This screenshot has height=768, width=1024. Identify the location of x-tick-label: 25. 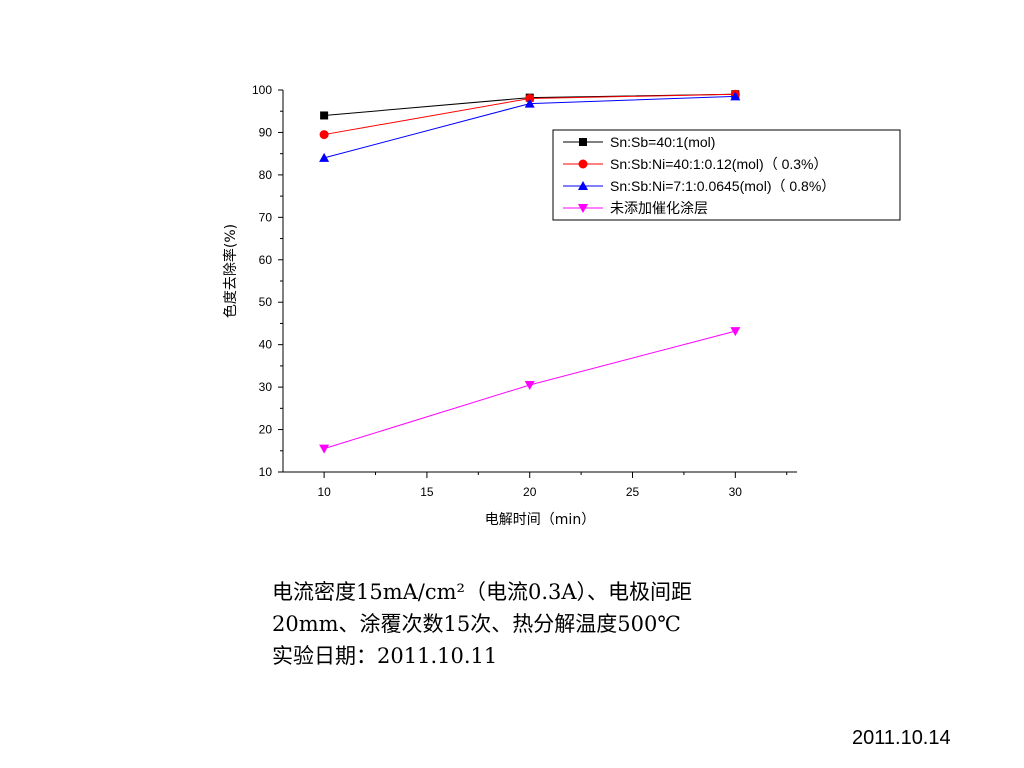
(633, 492).